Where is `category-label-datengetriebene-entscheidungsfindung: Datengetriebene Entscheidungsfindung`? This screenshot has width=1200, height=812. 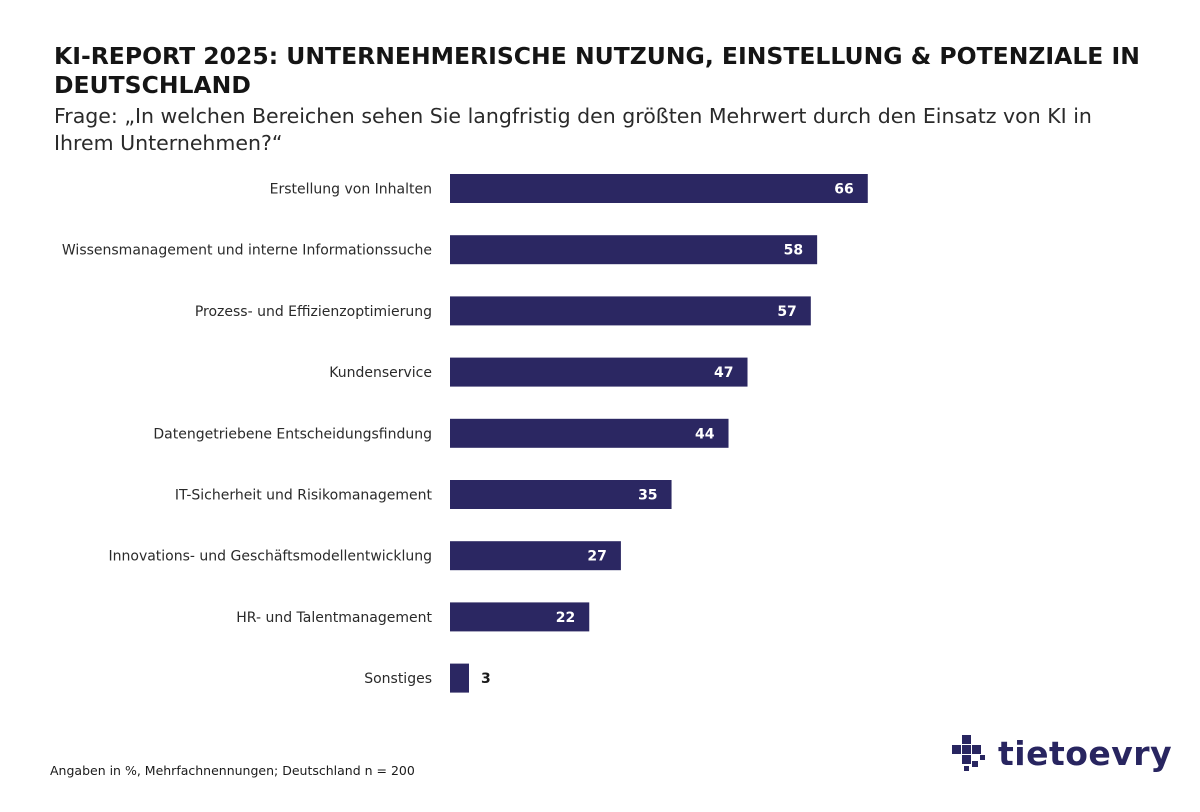 category-label-datengetriebene-entscheidungsfindung: Datengetriebene Entscheidungsfindung is located at coordinates (292, 434).